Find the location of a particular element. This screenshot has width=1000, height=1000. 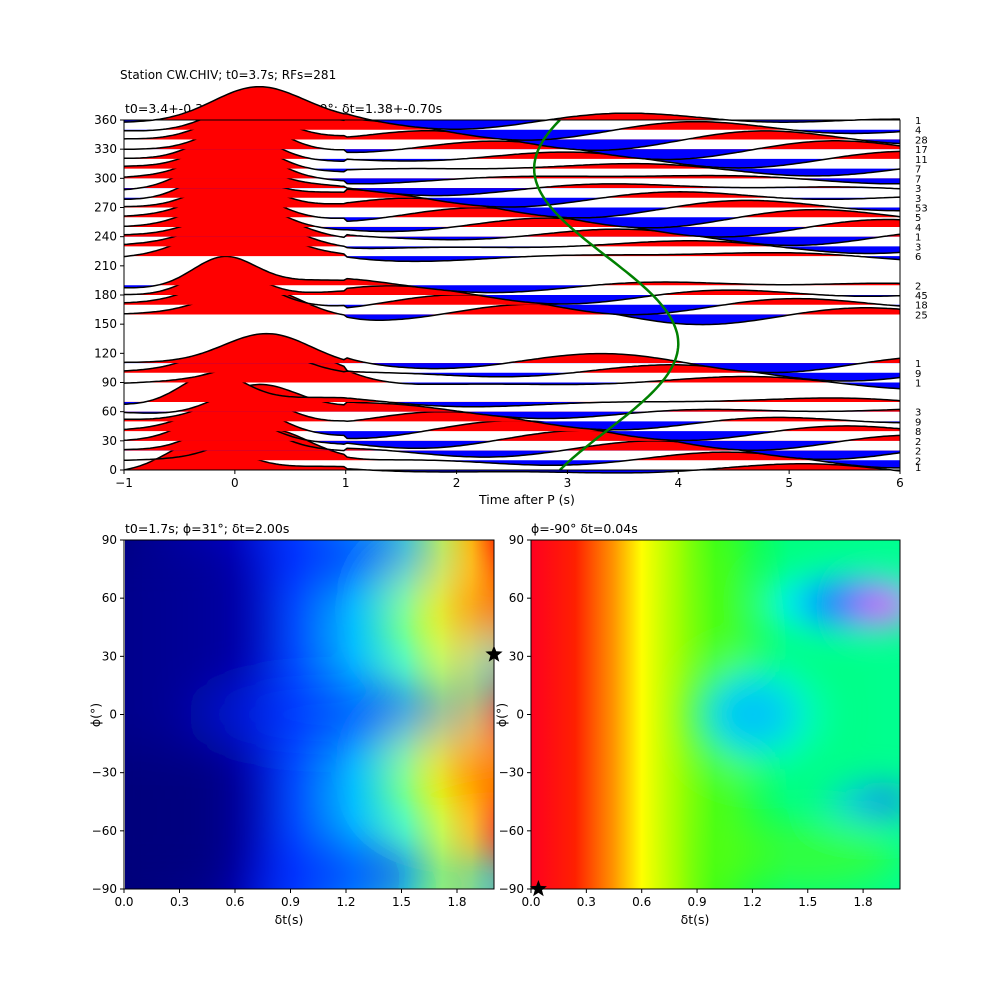

transverse-map-ylabel: ϕ(°) is located at coordinates (501, 715).